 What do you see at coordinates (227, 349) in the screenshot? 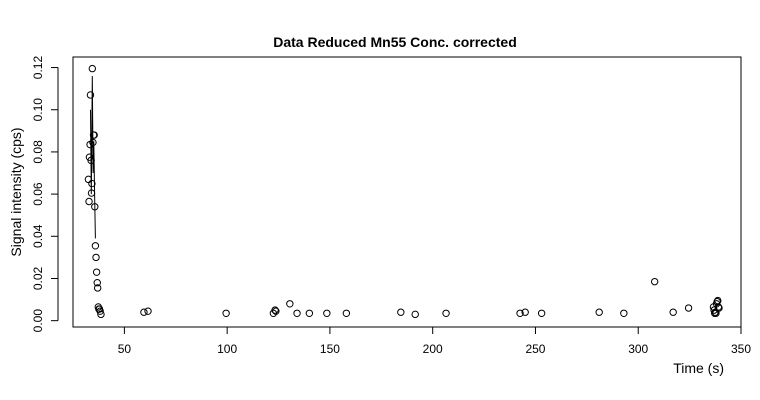
I see `x-tick-label: 100` at bounding box center [227, 349].